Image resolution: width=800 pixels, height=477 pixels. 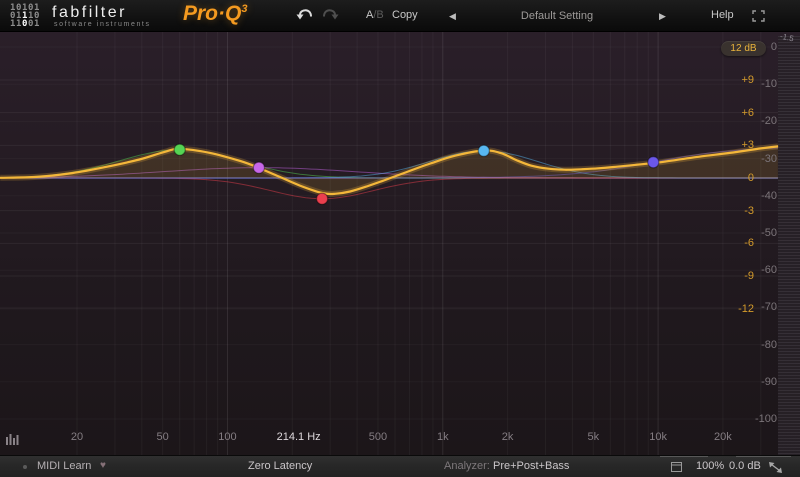 What do you see at coordinates (747, 112) in the screenshot?
I see `gain-scale-label: +6` at bounding box center [747, 112].